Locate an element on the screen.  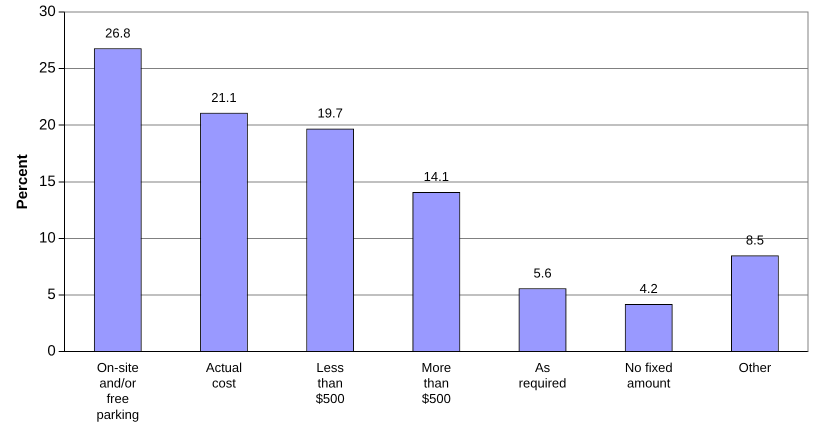
x-tick-label: More than $500 is located at coordinates (437, 383).